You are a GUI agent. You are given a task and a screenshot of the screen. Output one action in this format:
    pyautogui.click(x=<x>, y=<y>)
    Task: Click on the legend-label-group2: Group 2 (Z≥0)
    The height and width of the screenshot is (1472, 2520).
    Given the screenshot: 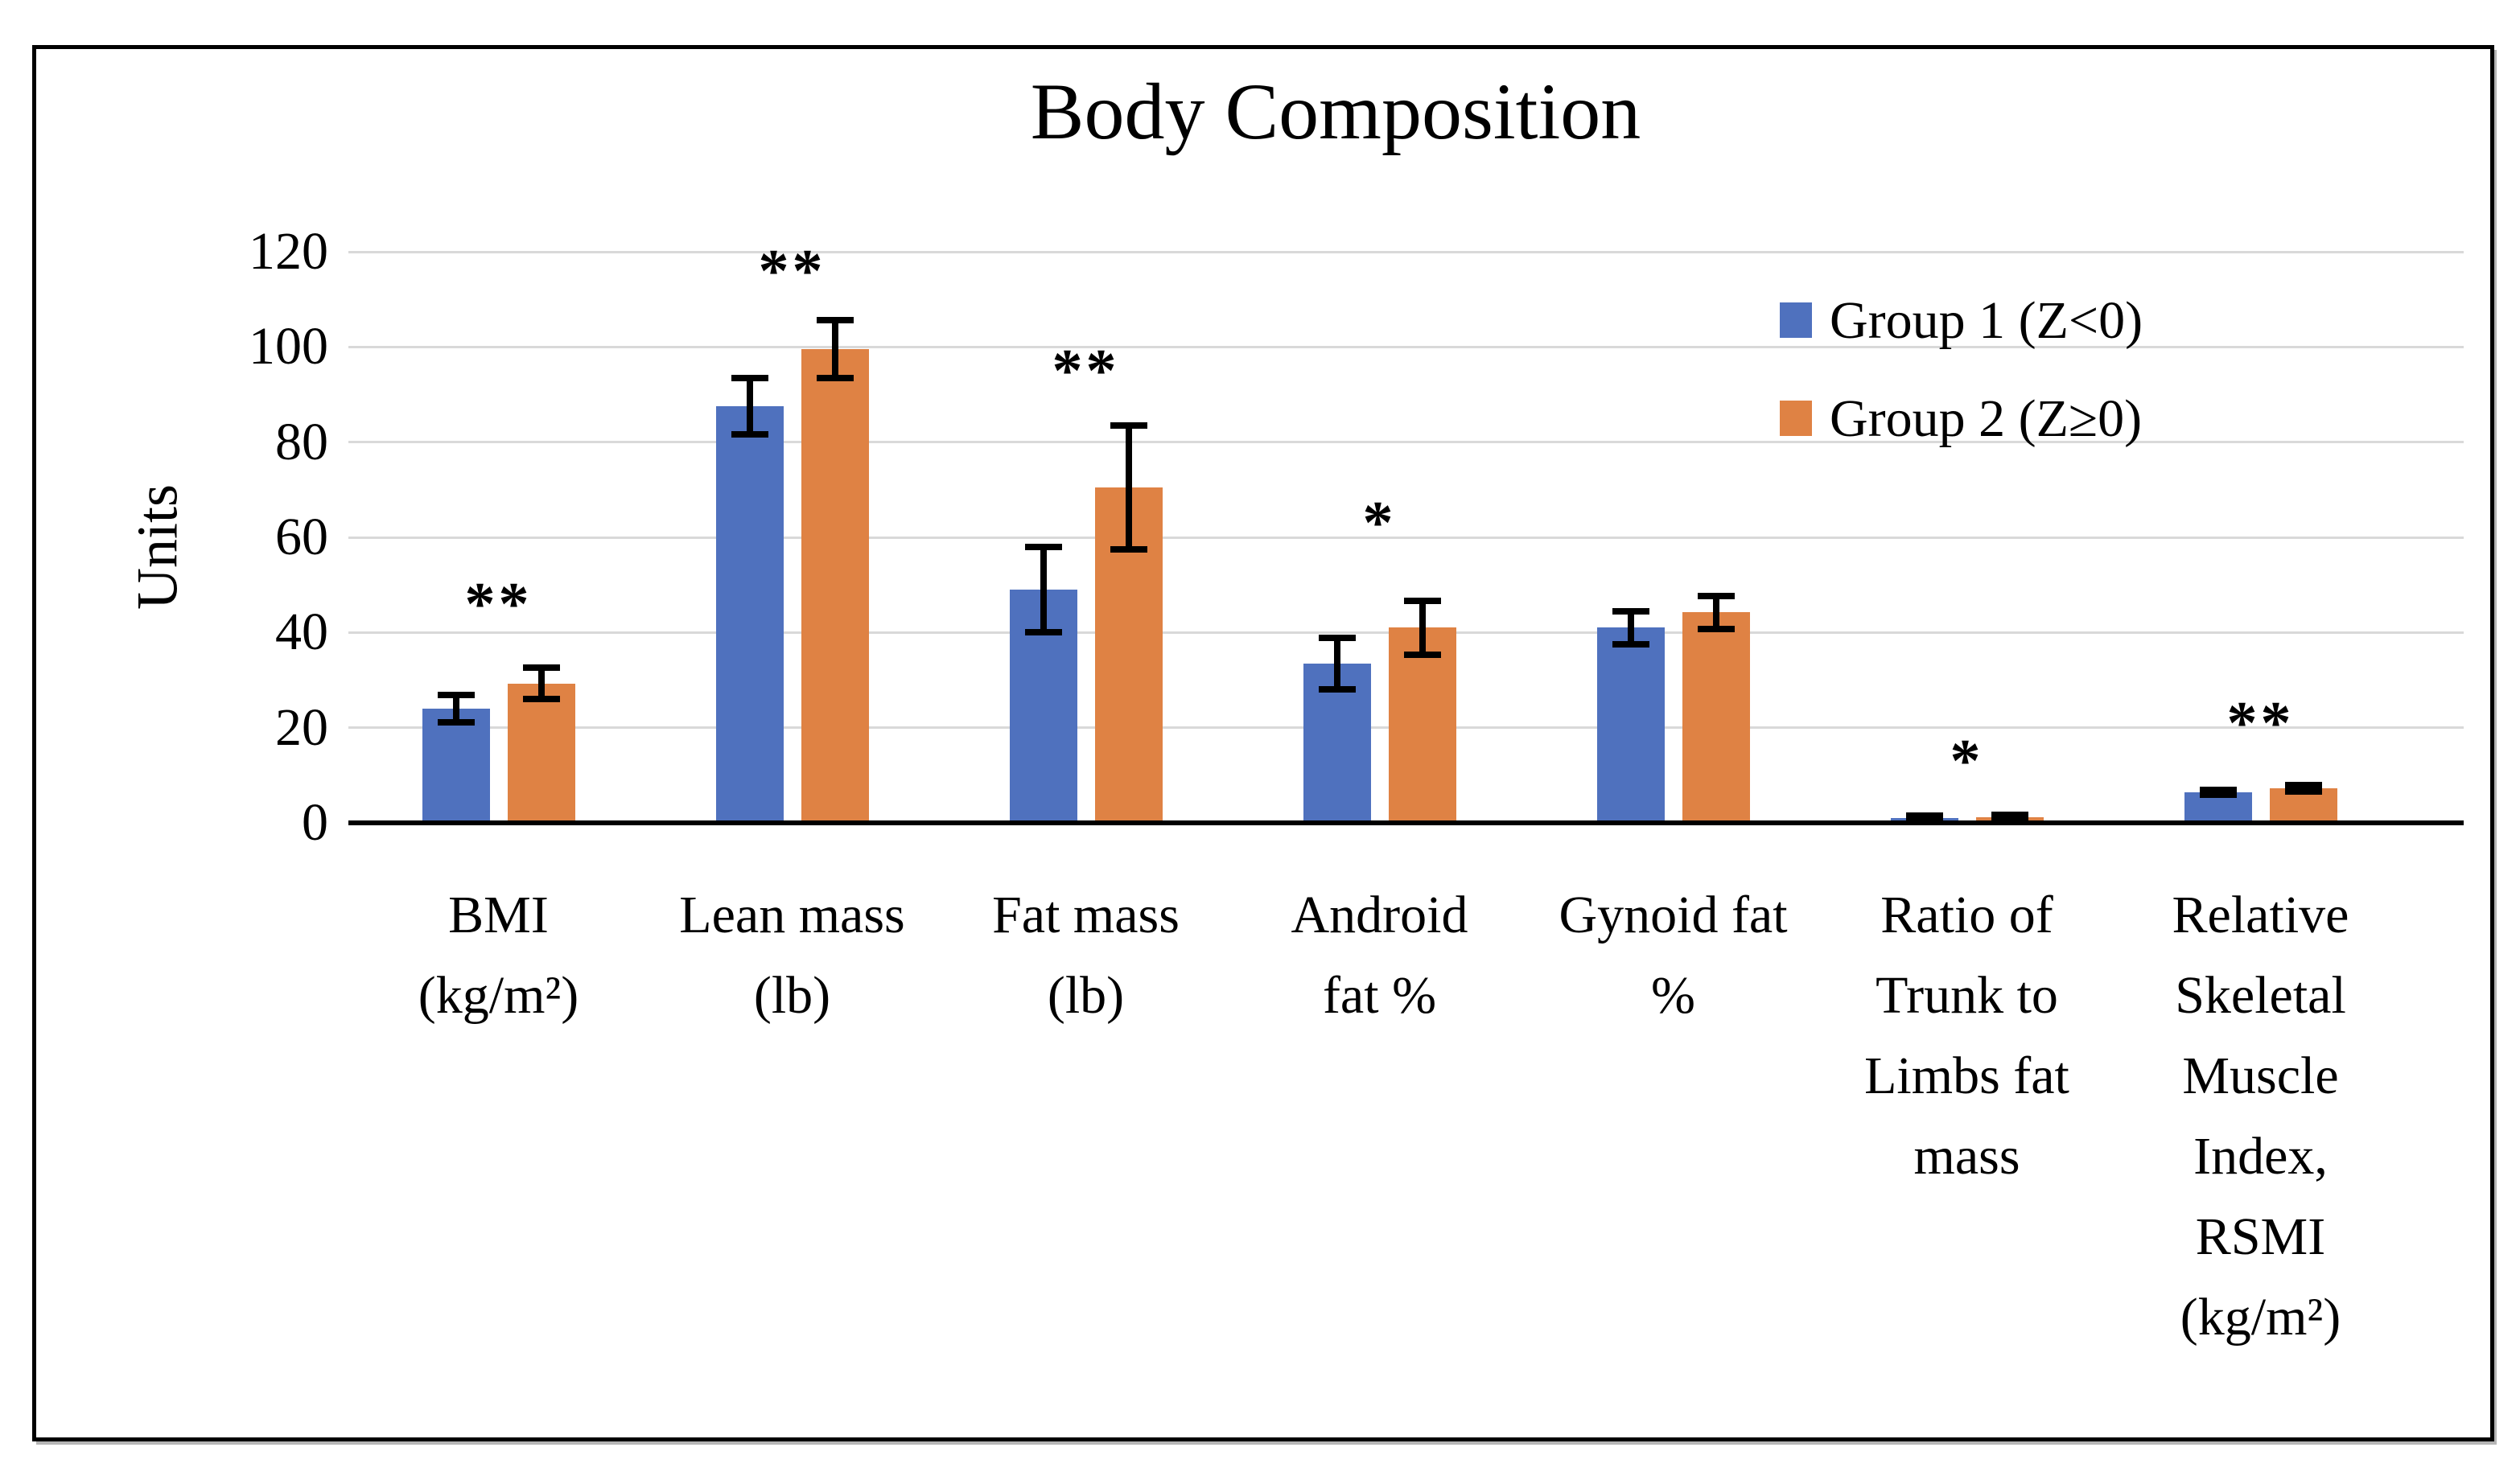 What is the action you would take?
    pyautogui.click(x=1986, y=418)
    